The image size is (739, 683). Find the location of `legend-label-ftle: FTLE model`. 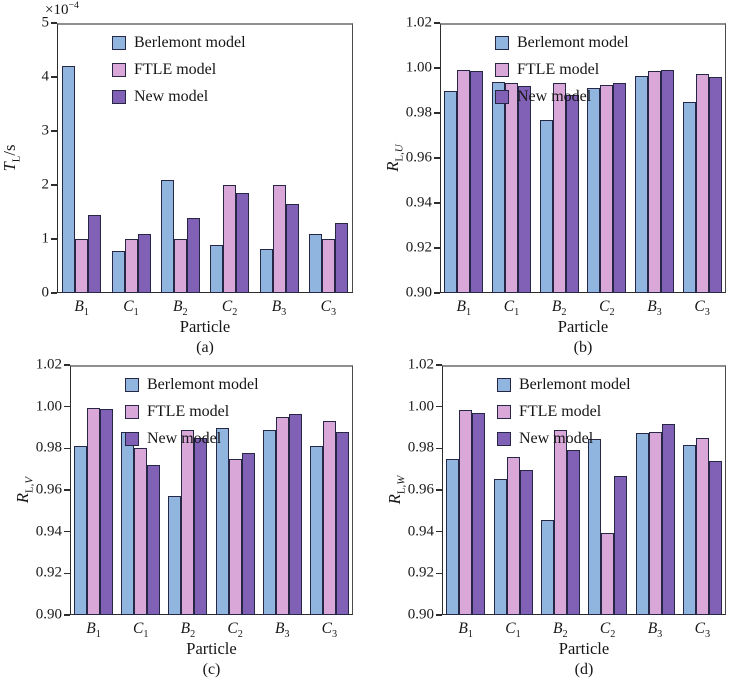

legend-label-ftle: FTLE model is located at coordinates (188, 411).